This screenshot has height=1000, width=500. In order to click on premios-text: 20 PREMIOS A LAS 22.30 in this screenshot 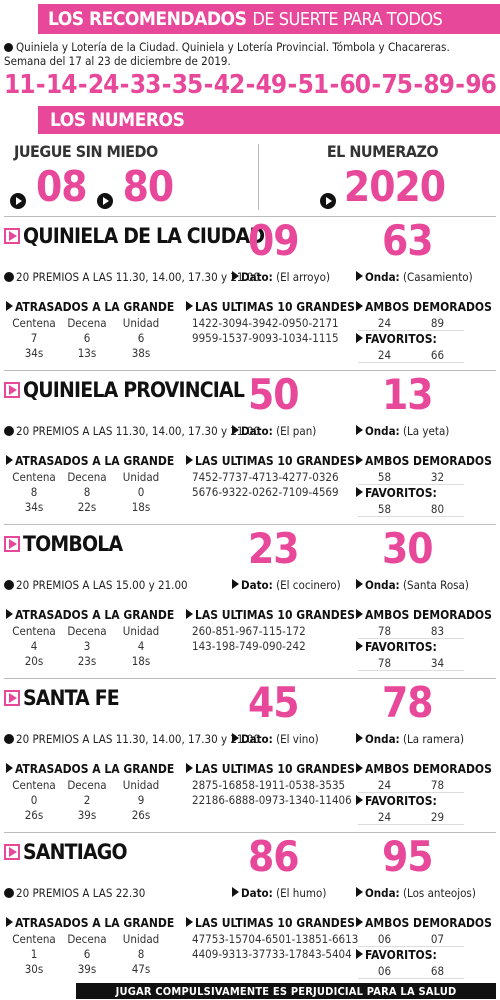, I will do `click(81, 893)`.